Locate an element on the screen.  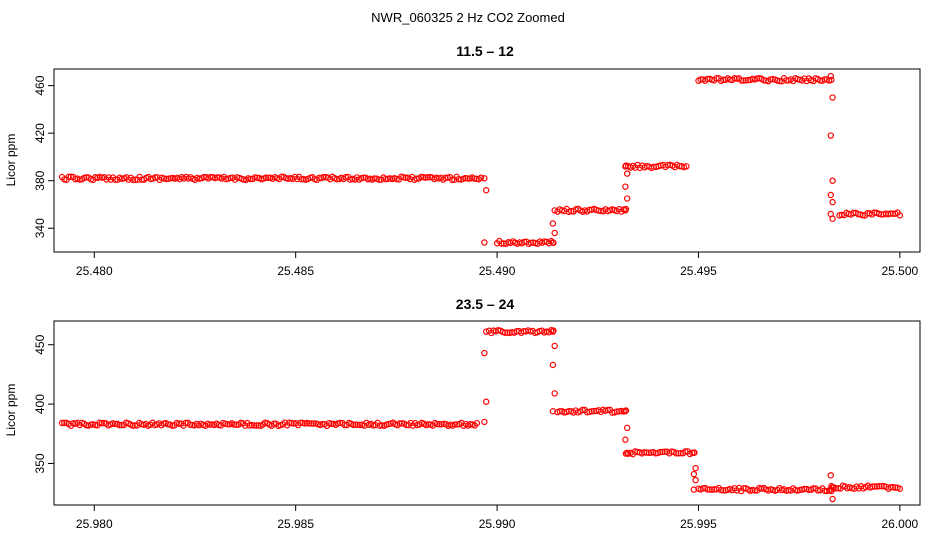
panel-1-y-tick-label: 340 is located at coordinates (40, 228).